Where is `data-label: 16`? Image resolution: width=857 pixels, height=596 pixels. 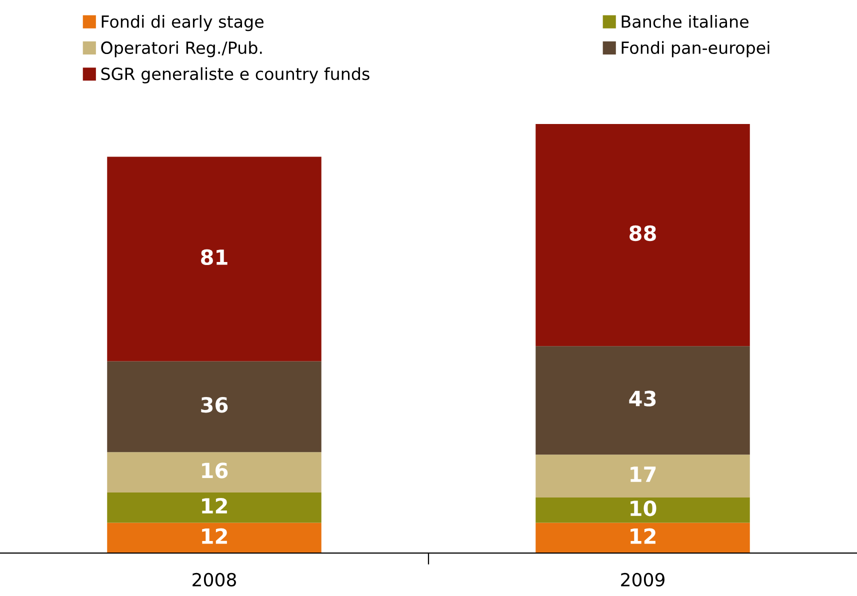 data-label: 16 is located at coordinates (215, 470).